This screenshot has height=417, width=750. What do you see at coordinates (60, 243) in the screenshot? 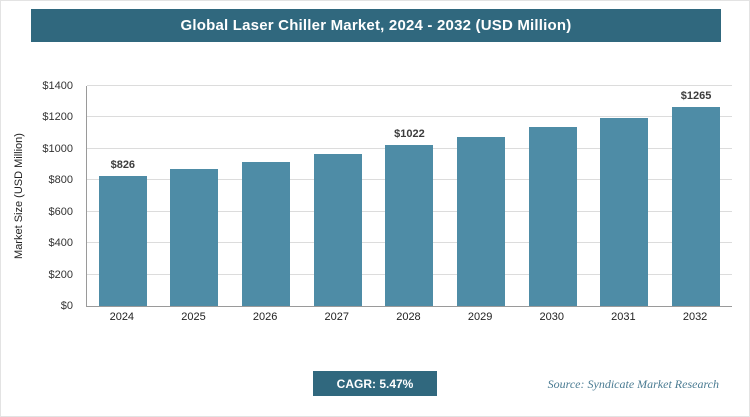
I see `y-tick-label: $400` at bounding box center [60, 243].